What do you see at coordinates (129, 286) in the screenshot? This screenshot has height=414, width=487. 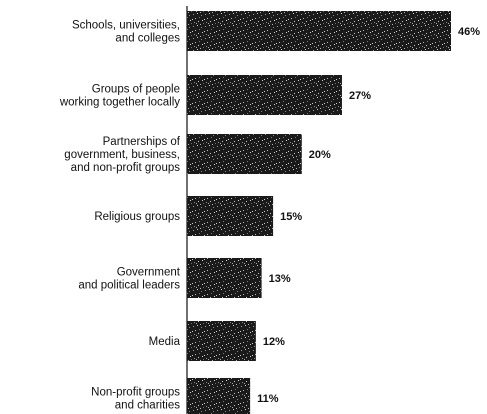 I see `category-label-line: and political leaders` at bounding box center [129, 286].